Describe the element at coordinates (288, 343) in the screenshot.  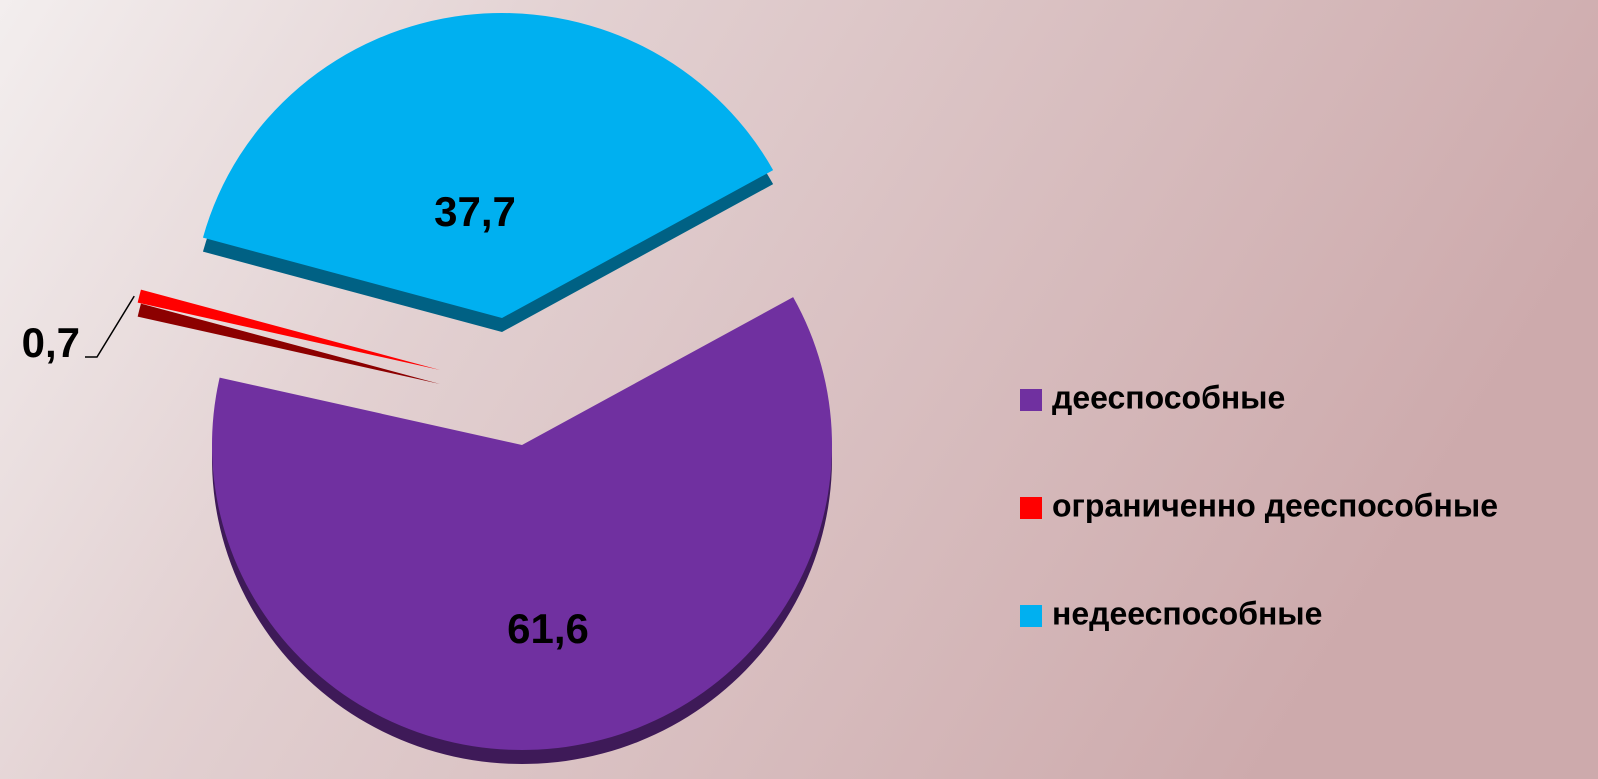
I see `slice-side` at that location.